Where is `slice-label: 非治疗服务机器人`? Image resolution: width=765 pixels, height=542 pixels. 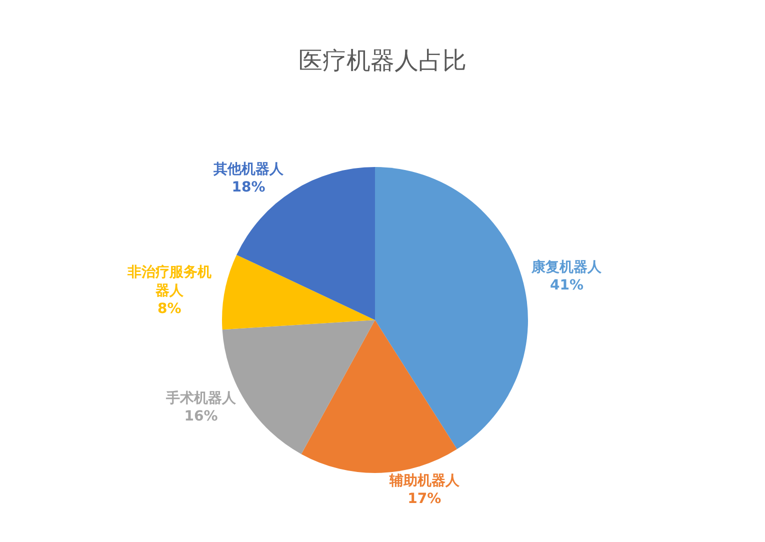 slice-label: 非治疗服务机器人 is located at coordinates (169, 281).